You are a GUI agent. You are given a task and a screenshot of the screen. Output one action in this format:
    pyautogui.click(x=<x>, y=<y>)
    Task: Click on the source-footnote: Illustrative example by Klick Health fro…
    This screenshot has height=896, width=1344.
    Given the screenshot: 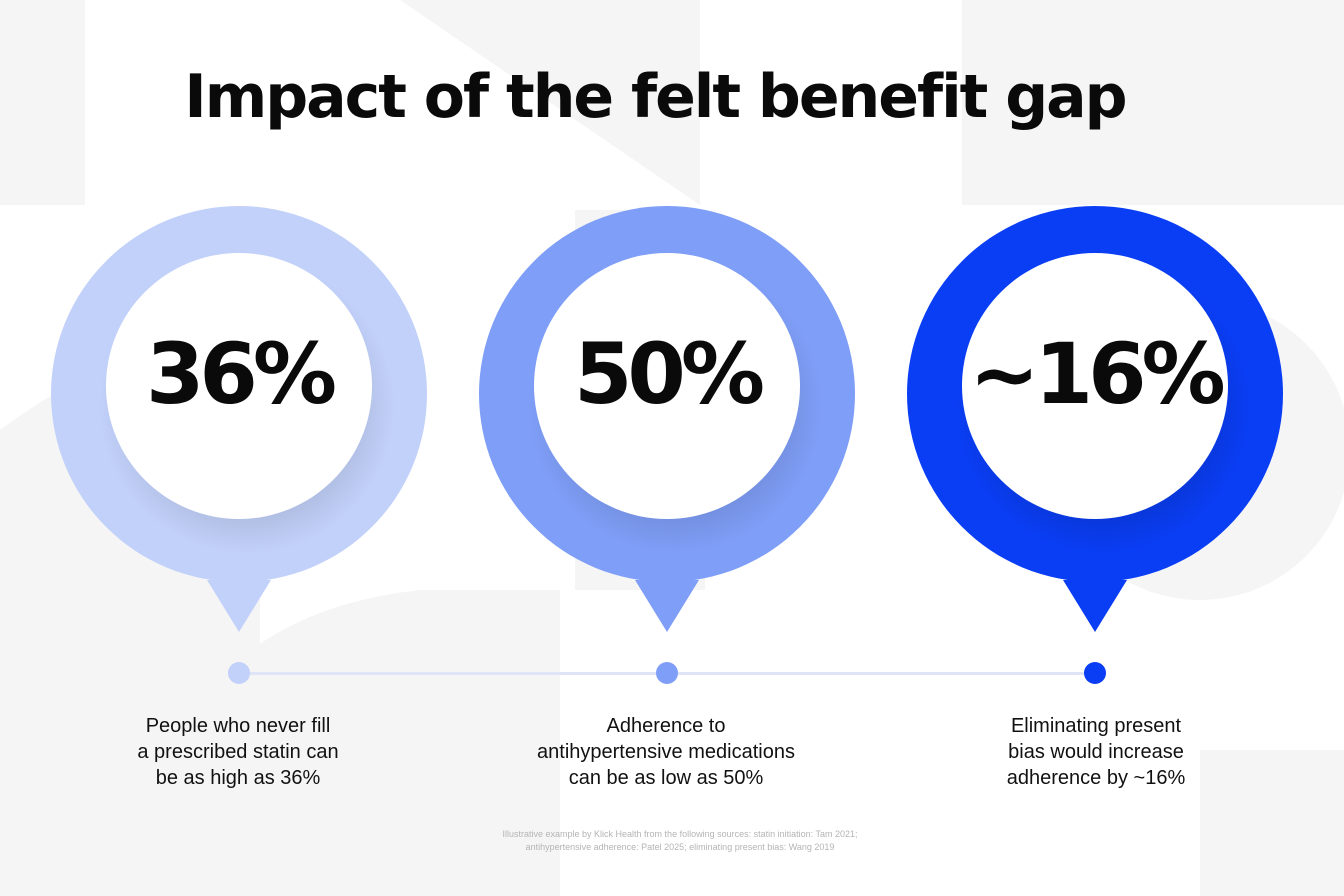 What is the action you would take?
    pyautogui.click(x=680, y=841)
    